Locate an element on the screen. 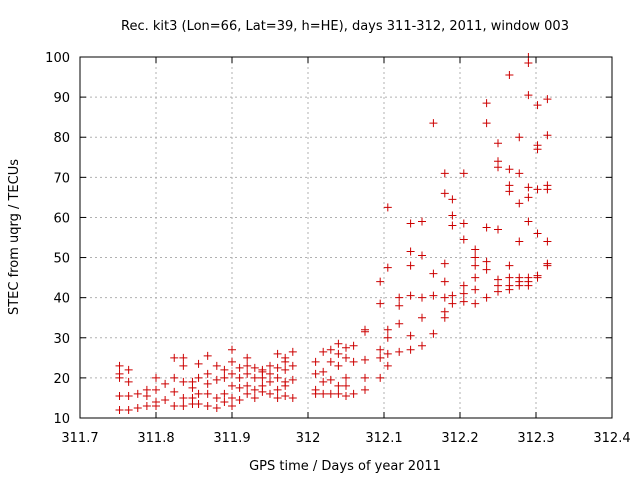 The width and height of the screenshot is (640, 484). y-tick-label: 70 is located at coordinates (61, 178).